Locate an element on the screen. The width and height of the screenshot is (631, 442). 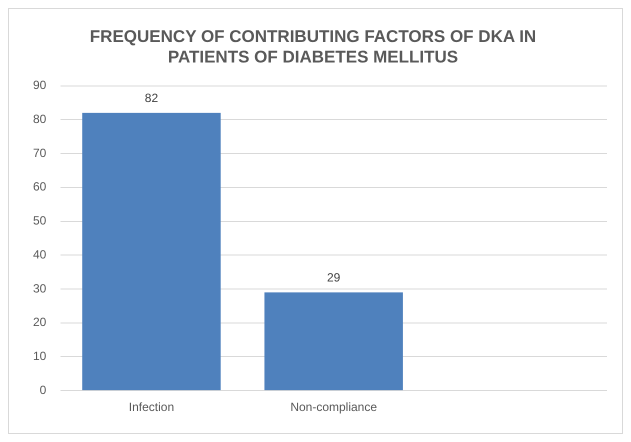
y-tick-label: 70 is located at coordinates (39, 153).